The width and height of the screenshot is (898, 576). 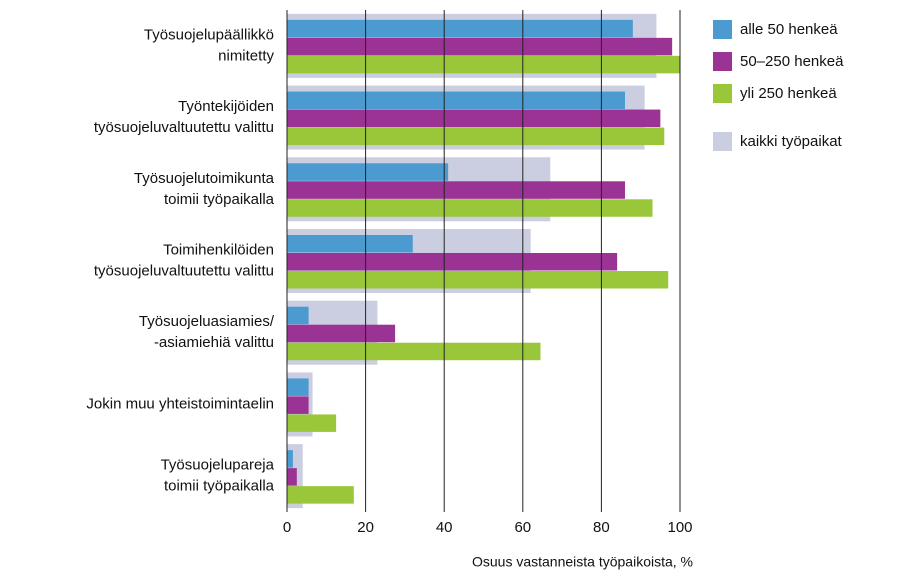 I want to click on category-label-line: Työsuojelupäällikkö, so click(x=209, y=34).